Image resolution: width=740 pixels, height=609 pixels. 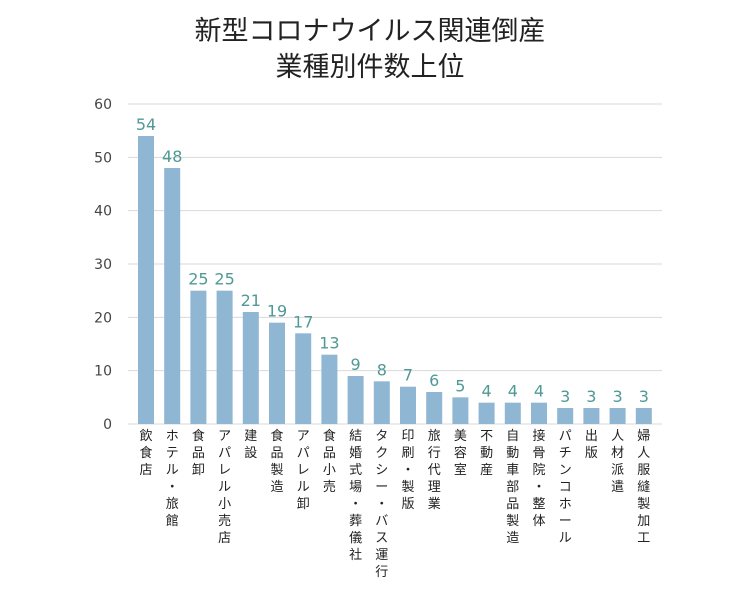 What do you see at coordinates (303, 470) in the screenshot?
I see `x-tick-label: アパレル卸` at bounding box center [303, 470].